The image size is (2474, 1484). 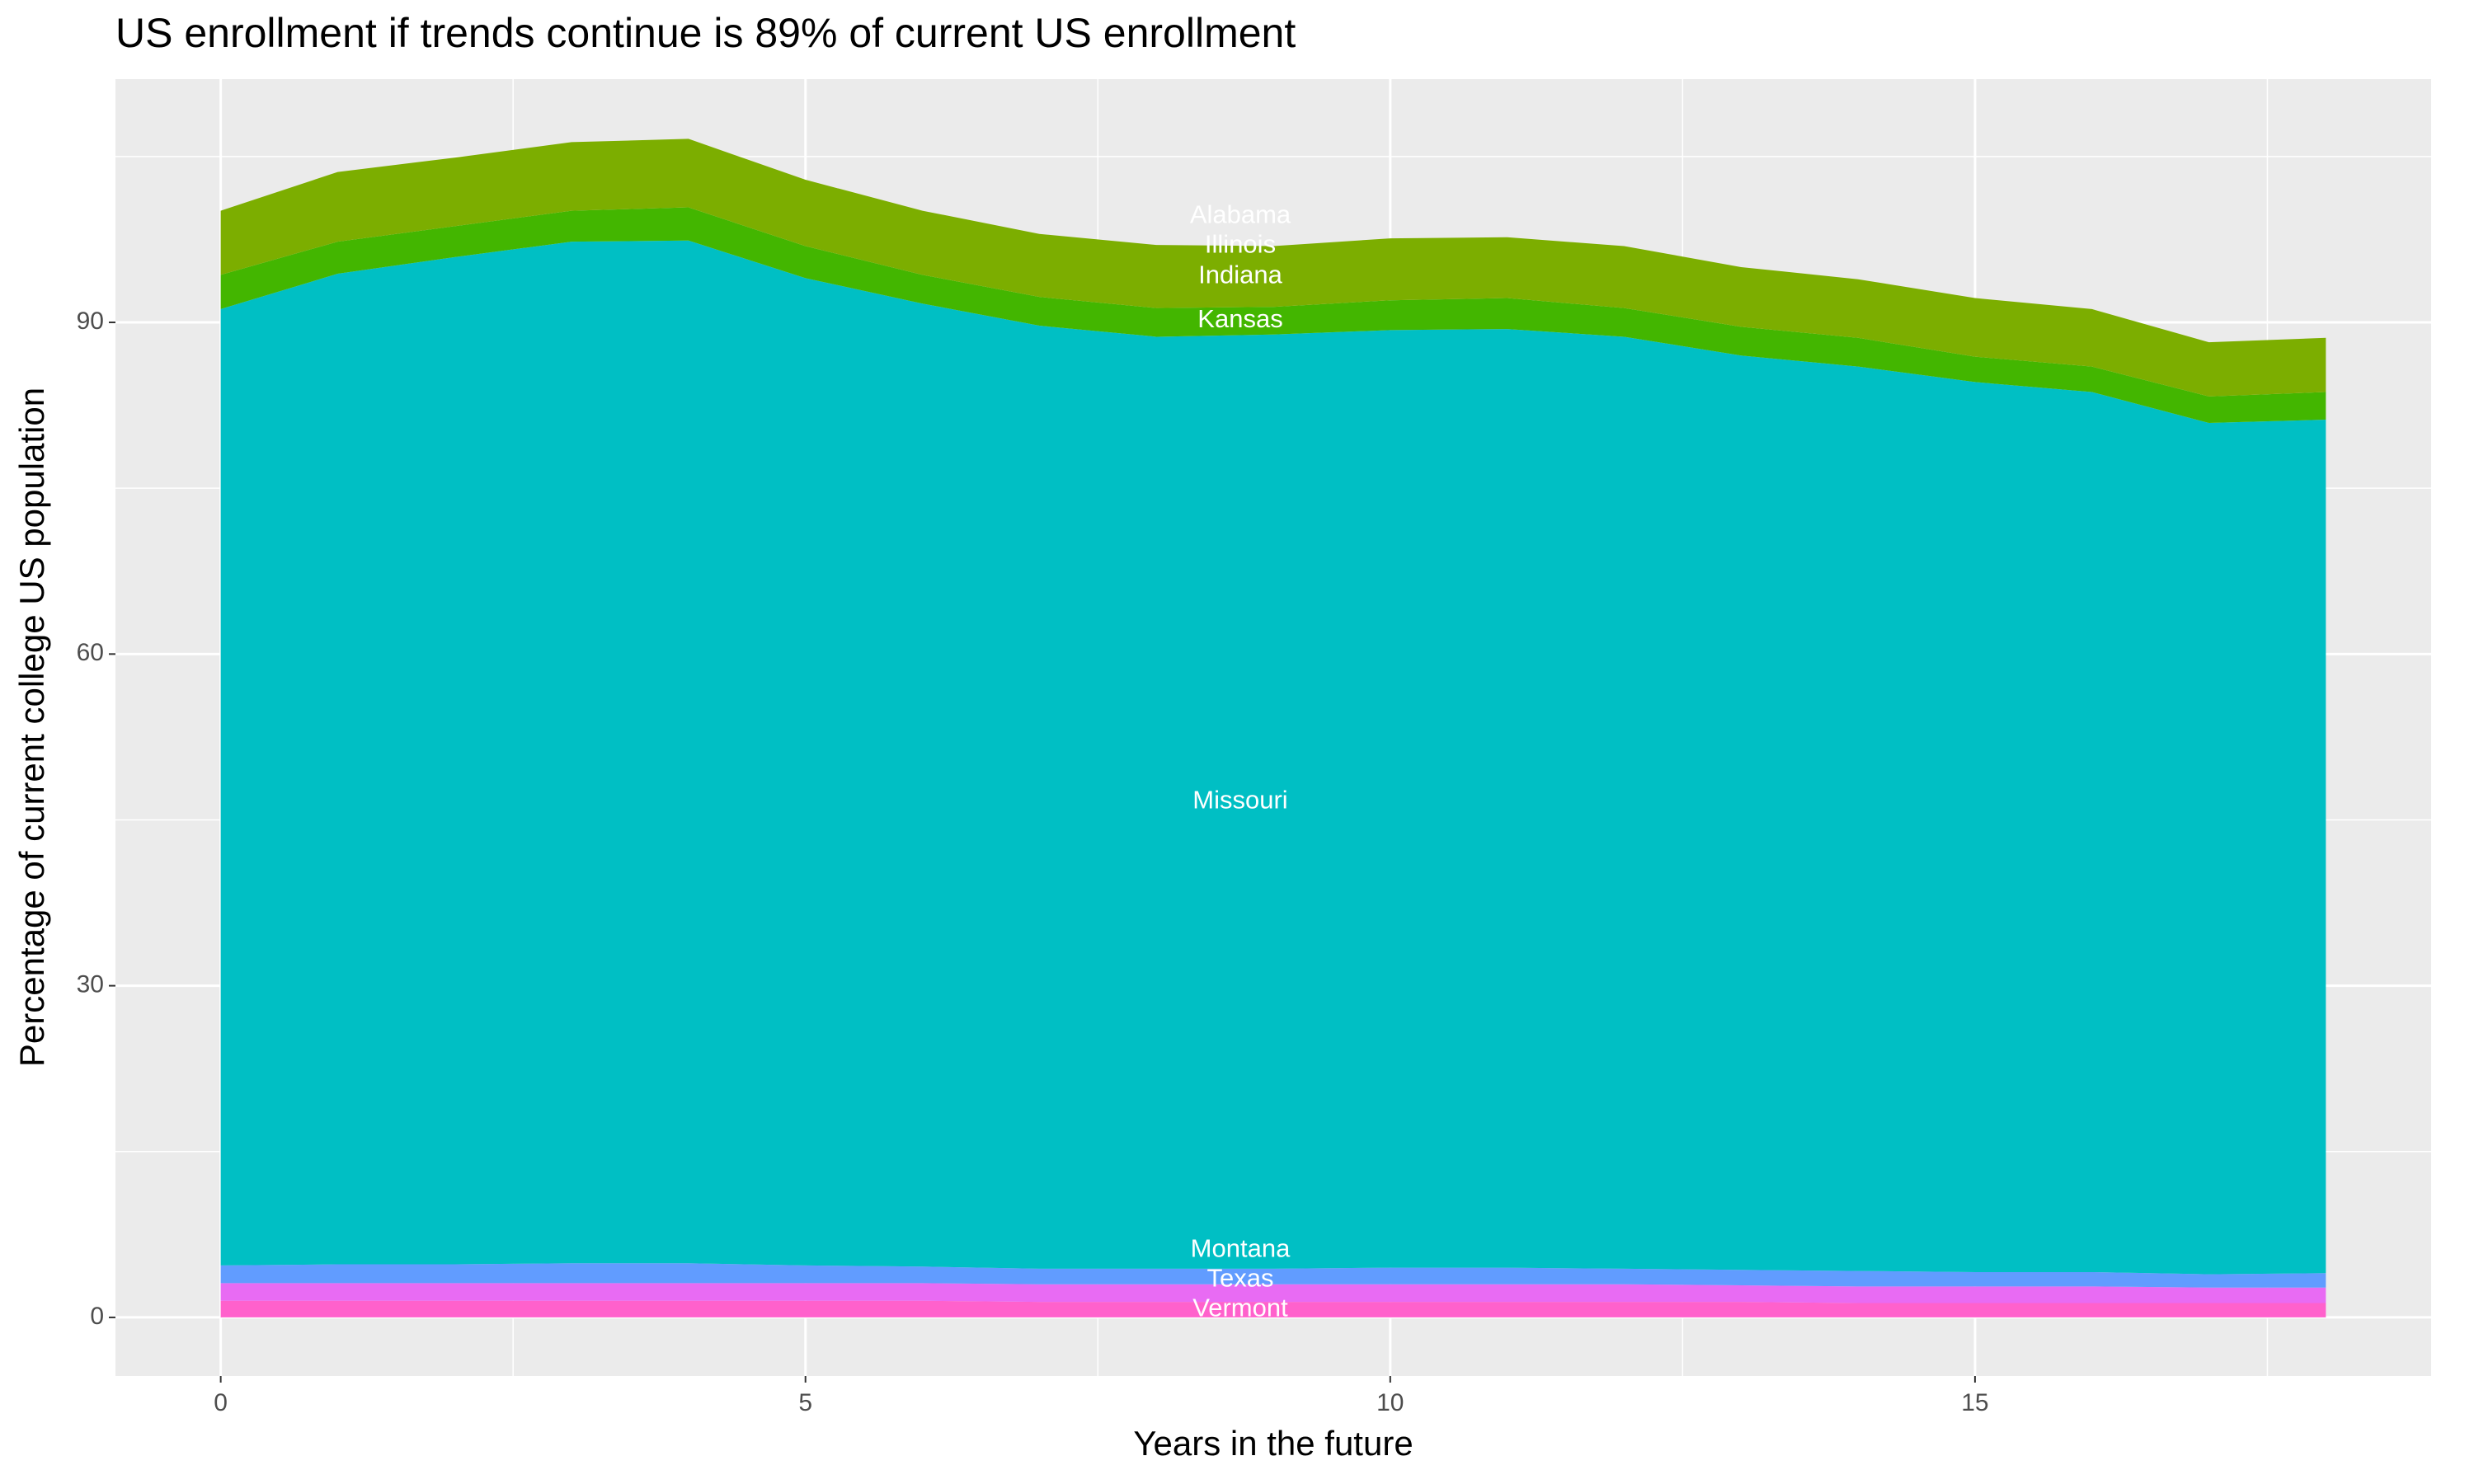 What do you see at coordinates (90, 984) in the screenshot?
I see `y-tick-label: 30` at bounding box center [90, 984].